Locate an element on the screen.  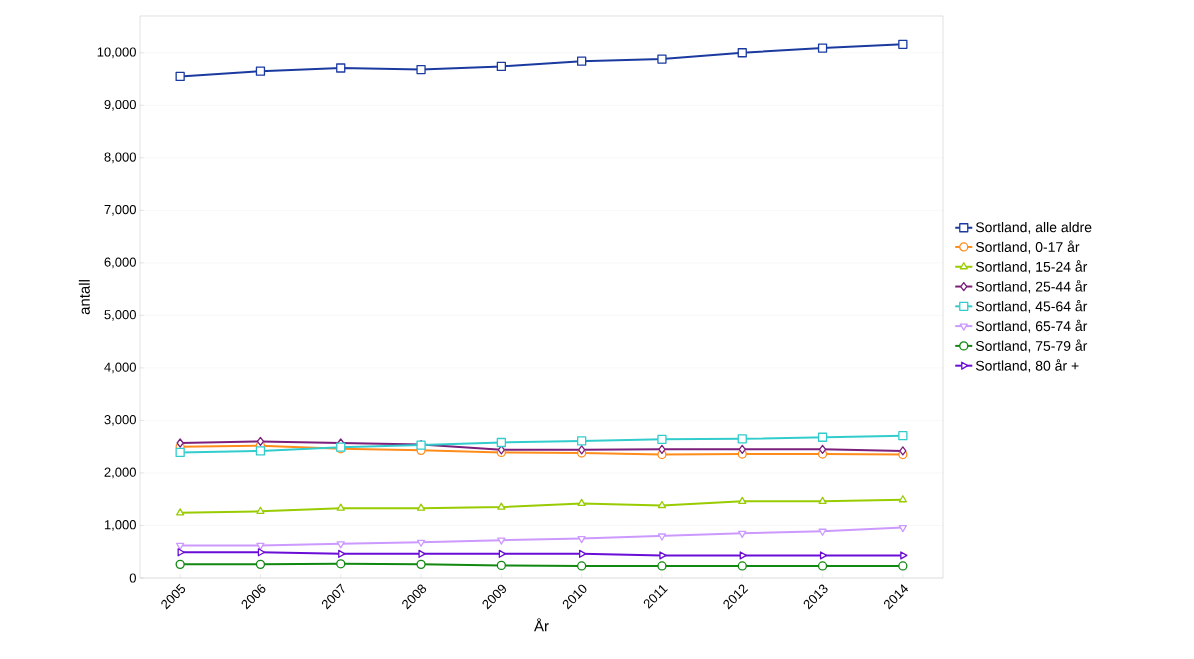
y-tick-label: 2,000 is located at coordinates (120, 473).